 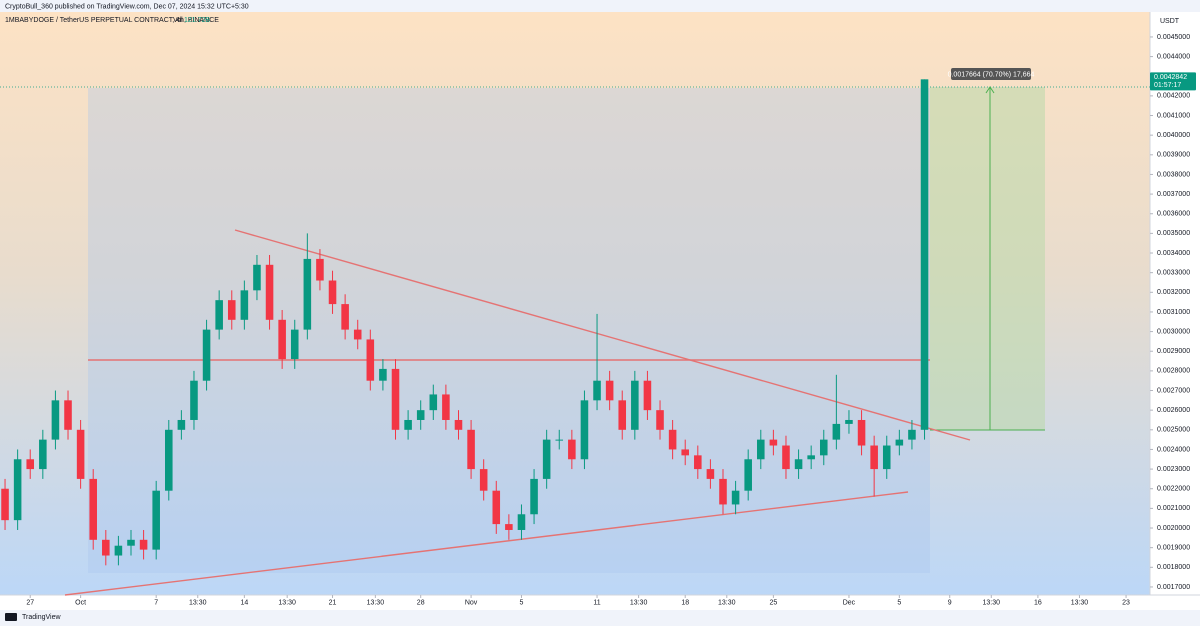 I want to click on y-tick-label: 0.0040000, so click(x=1173, y=135).